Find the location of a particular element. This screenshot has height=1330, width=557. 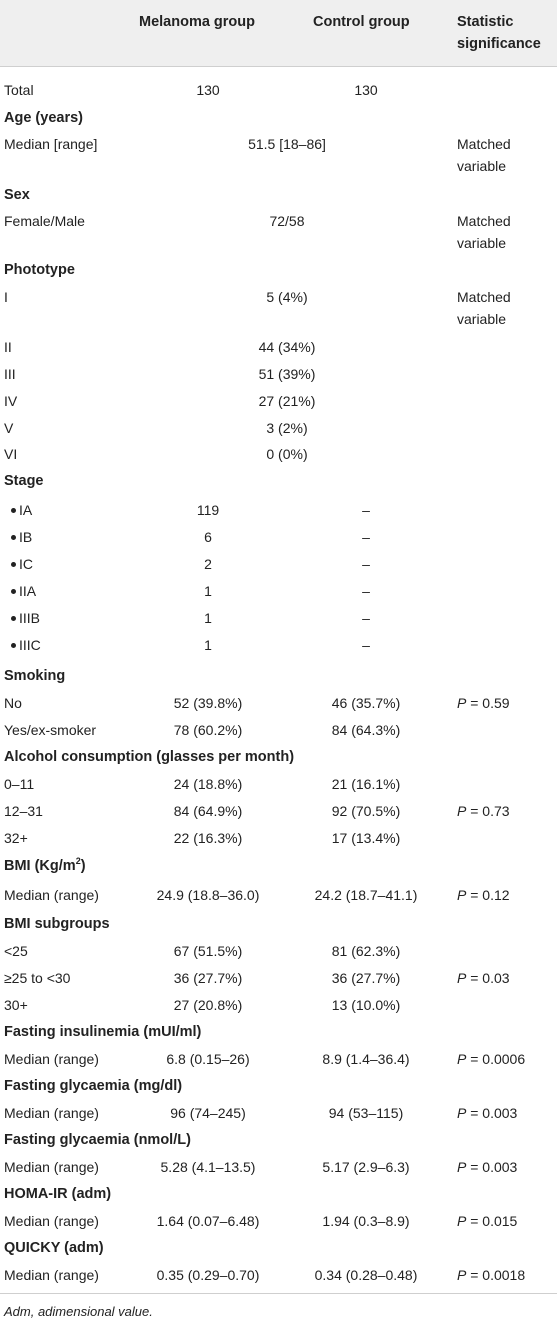

row-label: 0–11 is located at coordinates (19, 784).